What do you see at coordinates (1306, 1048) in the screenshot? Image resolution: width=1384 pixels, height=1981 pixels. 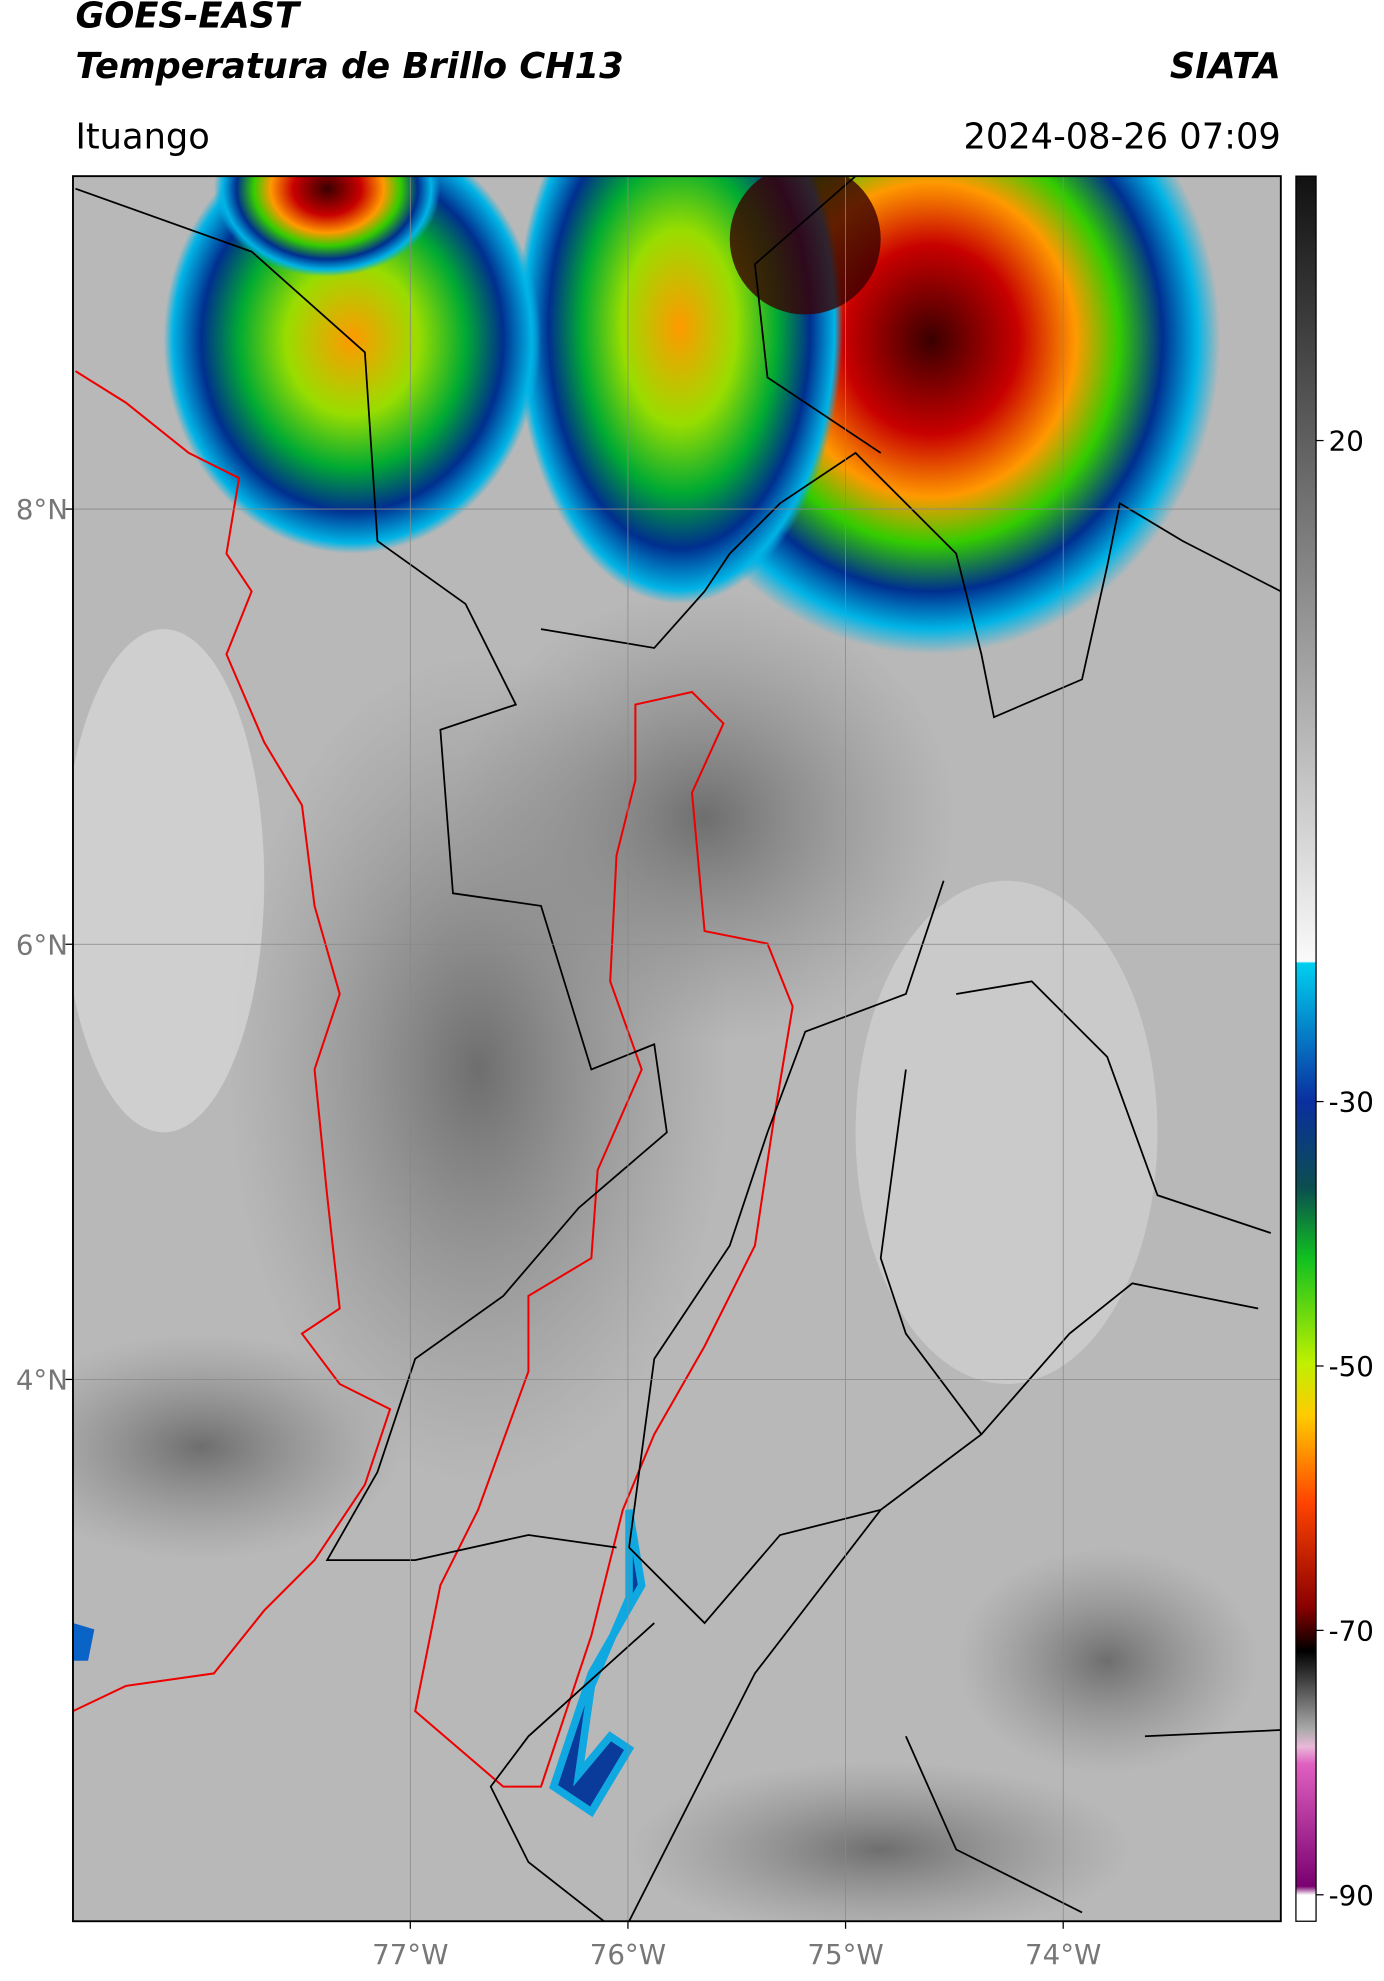 I see `colorbar` at bounding box center [1306, 1048].